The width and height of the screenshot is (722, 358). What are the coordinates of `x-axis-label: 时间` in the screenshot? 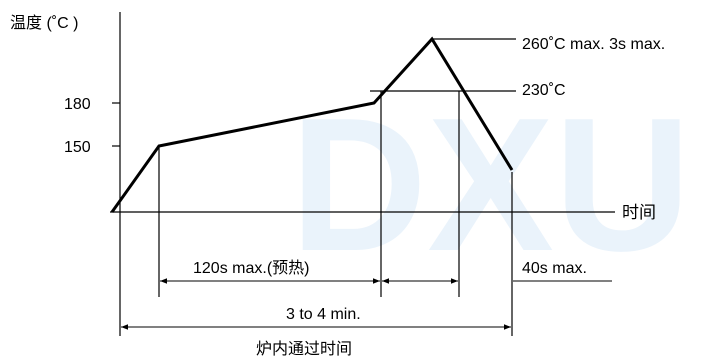 It's located at (639, 212).